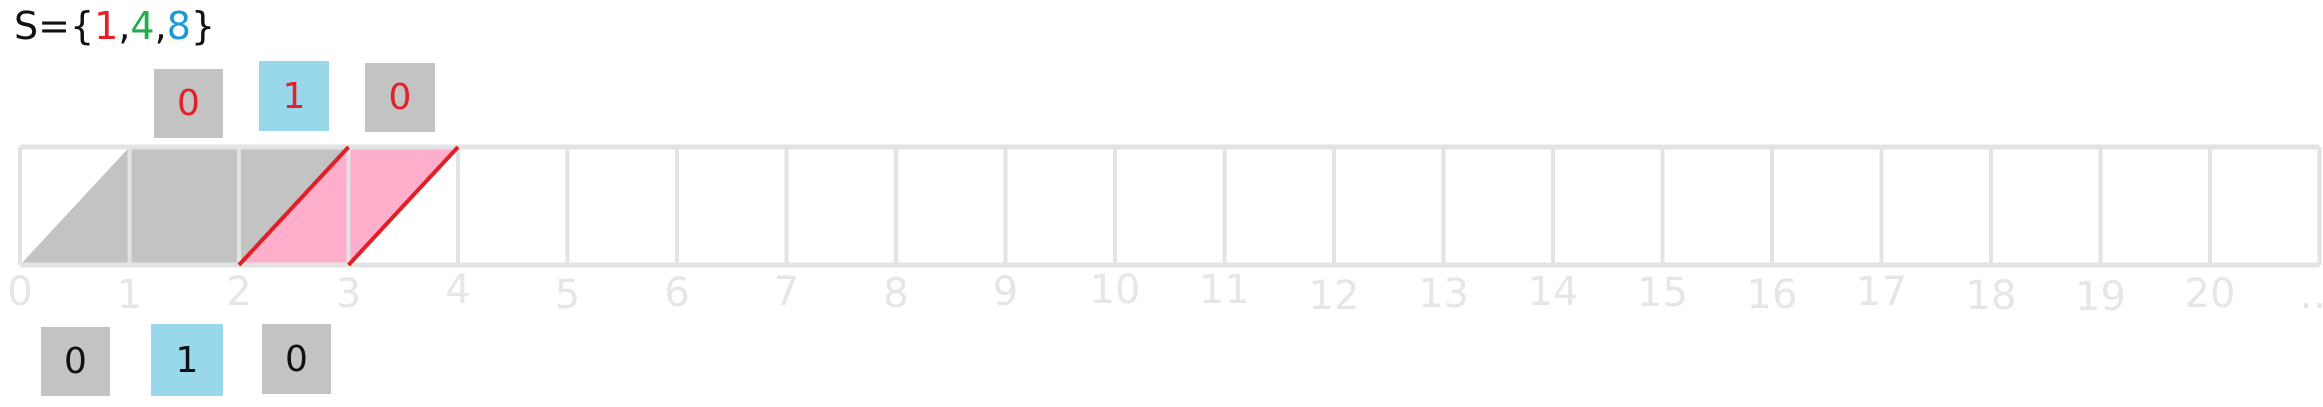 Image resolution: width=2323 pixels, height=407 pixels. What do you see at coordinates (142, 26) in the screenshot?
I see `set-element-2: 4` at bounding box center [142, 26].